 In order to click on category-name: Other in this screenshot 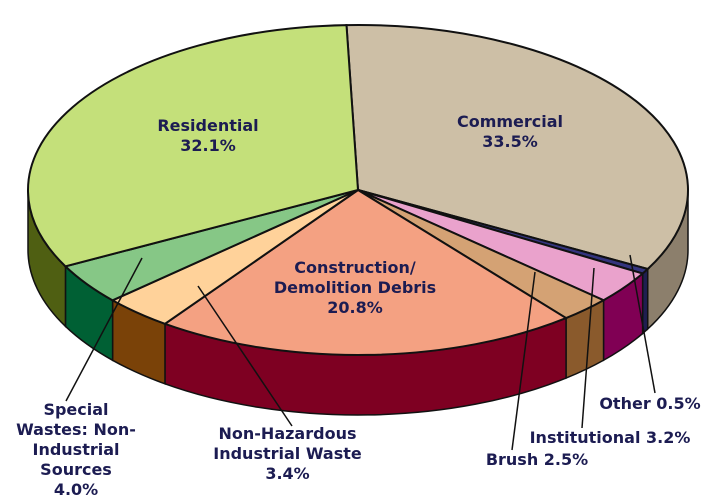, I will do `click(625, 403)`.